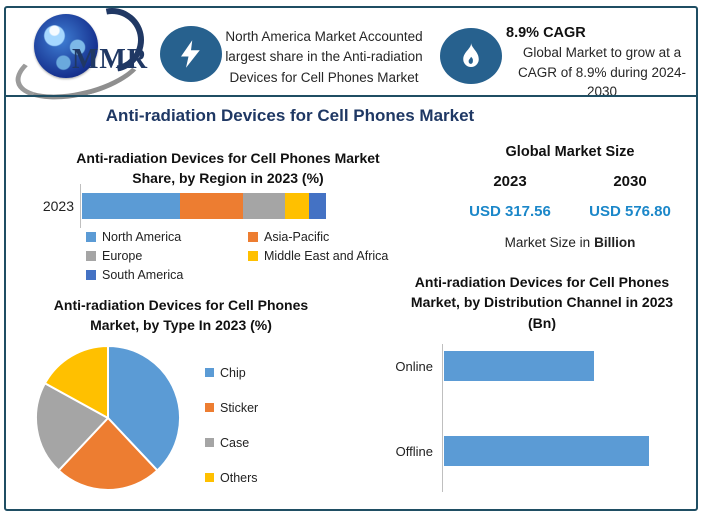 This screenshot has height=521, width=702. What do you see at coordinates (615, 242) in the screenshot?
I see `market-size-note-unit: Billion` at bounding box center [615, 242].